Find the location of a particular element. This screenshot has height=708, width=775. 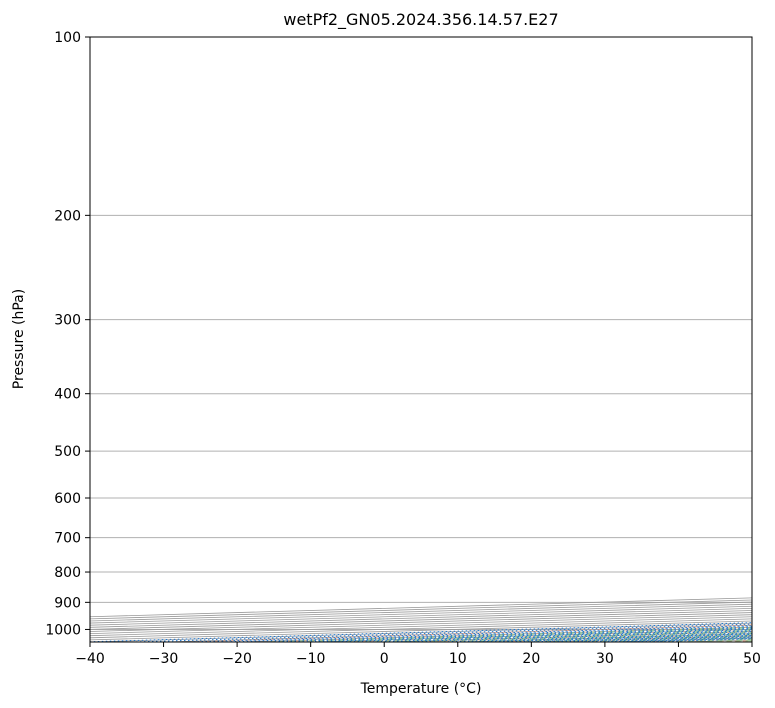

y-tick-label: 100 is located at coordinates (67, 38).